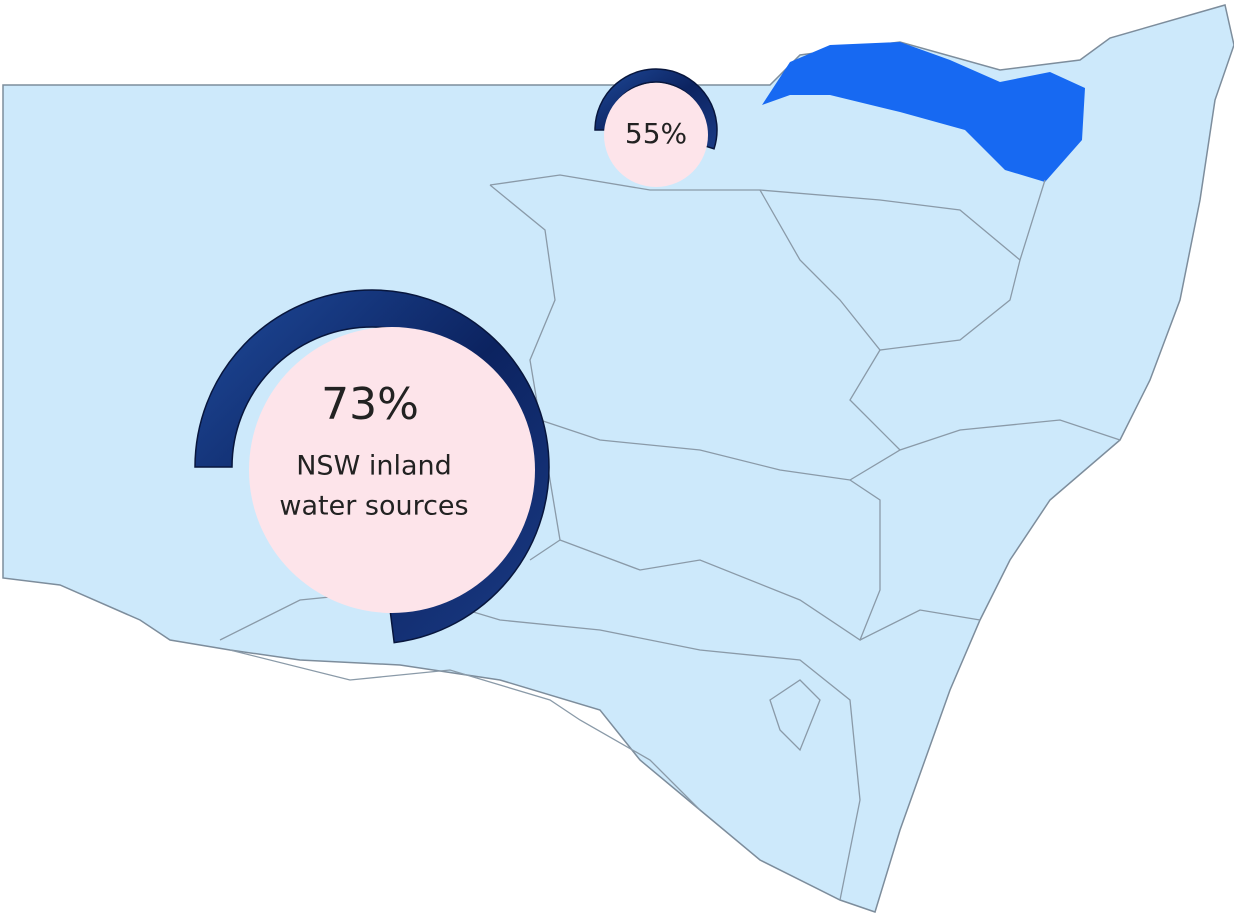 The width and height of the screenshot is (1234, 916). I want to click on gauge-caption: NSW inland, so click(374, 466).